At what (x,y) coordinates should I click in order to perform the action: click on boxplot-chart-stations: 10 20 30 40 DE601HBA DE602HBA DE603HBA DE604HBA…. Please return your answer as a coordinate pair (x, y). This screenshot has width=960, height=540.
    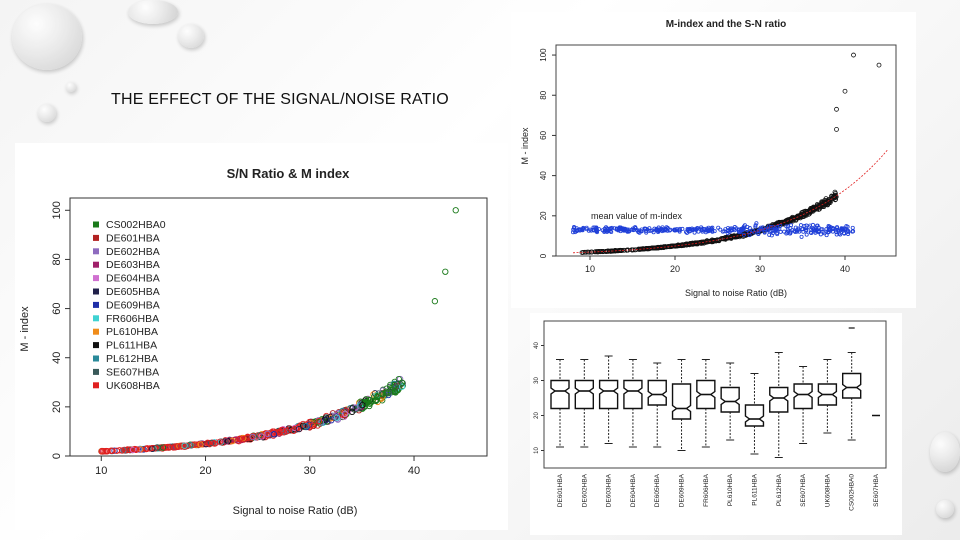
    Looking at the image, I should click on (710, 415).